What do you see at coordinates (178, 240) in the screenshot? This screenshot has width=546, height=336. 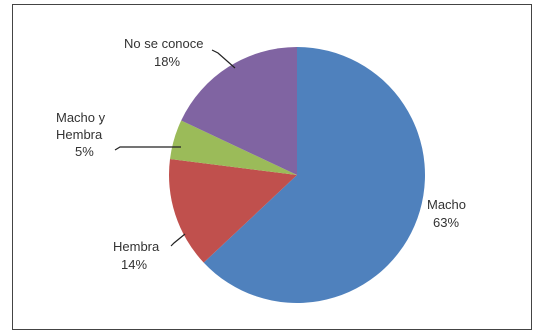 I see `leader-line-hembra` at bounding box center [178, 240].